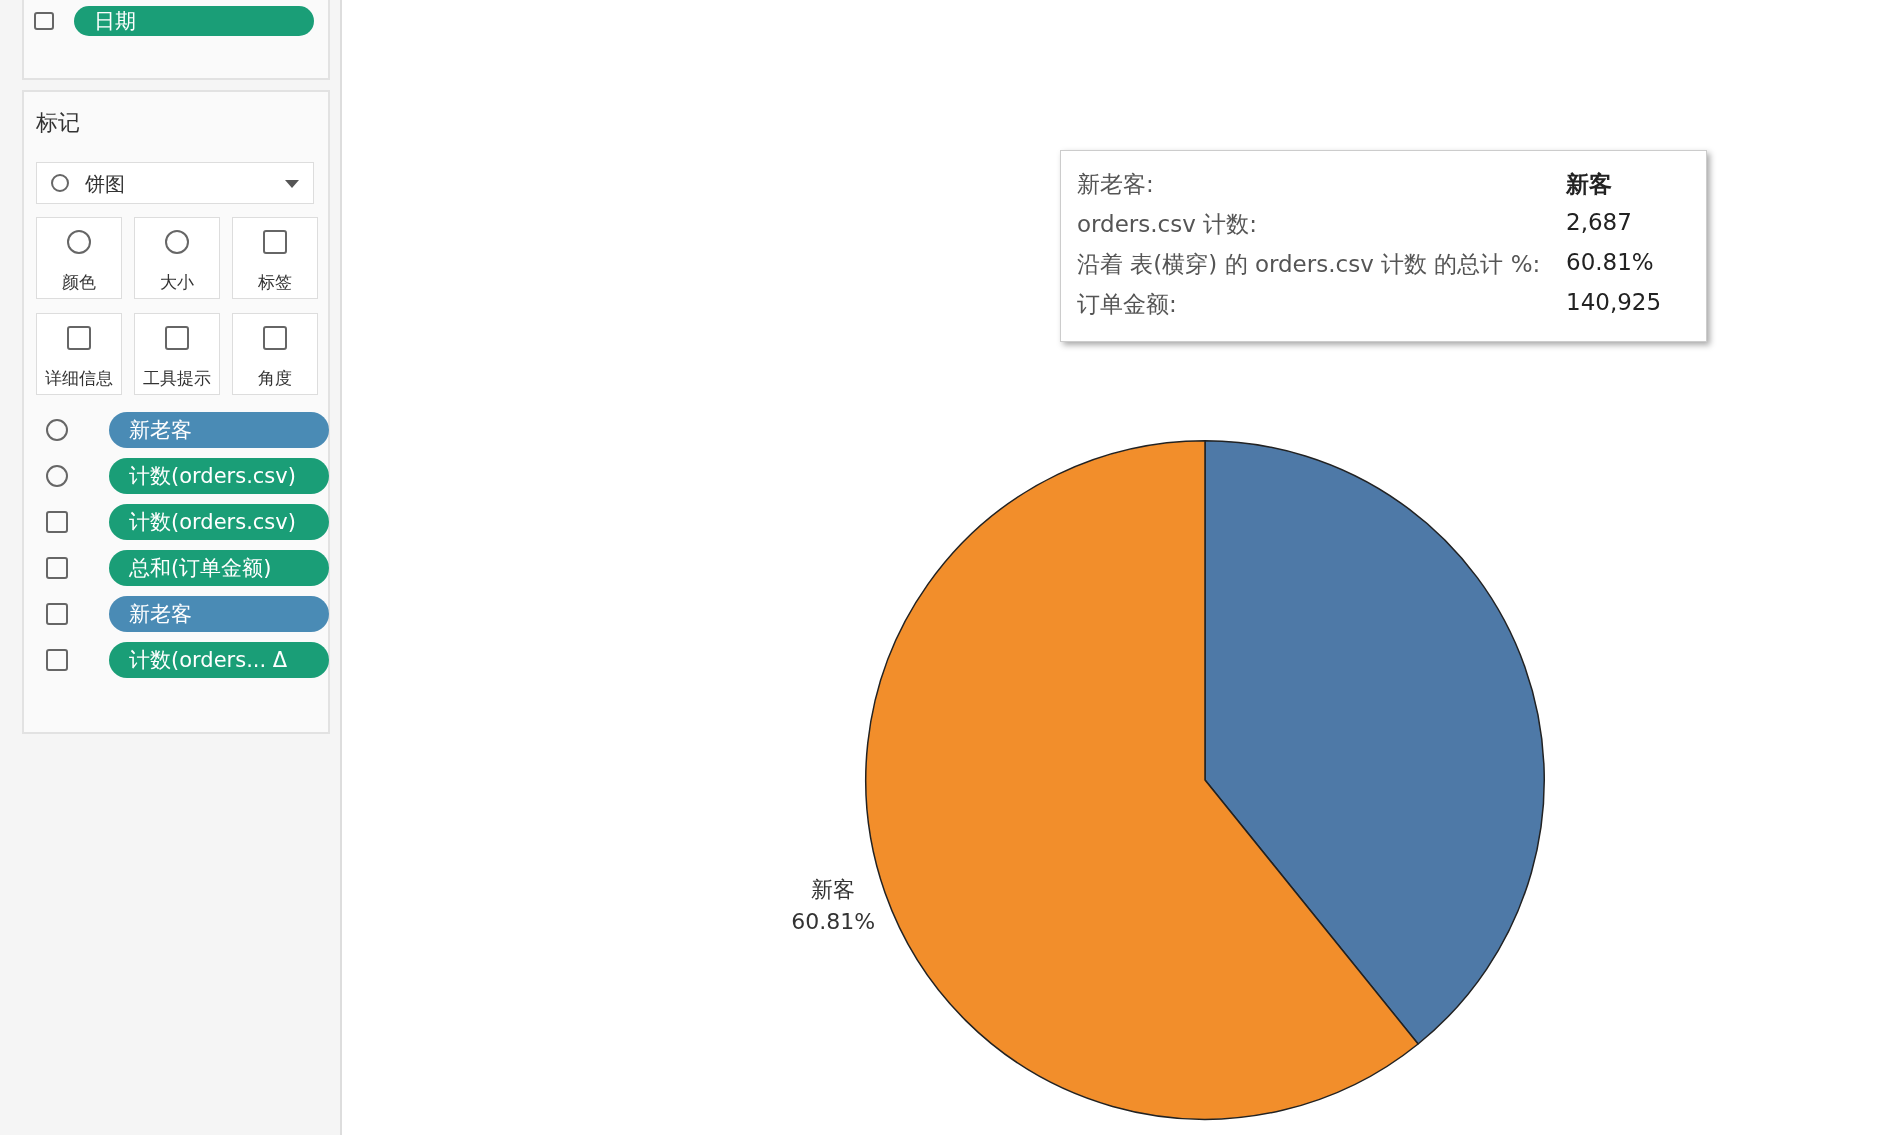  What do you see at coordinates (275, 378) in the screenshot?
I see `text: 角度` at bounding box center [275, 378].